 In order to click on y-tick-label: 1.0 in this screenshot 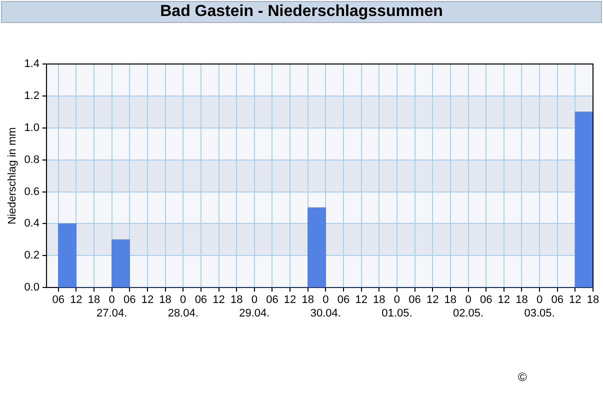, I will do `click(32, 128)`.